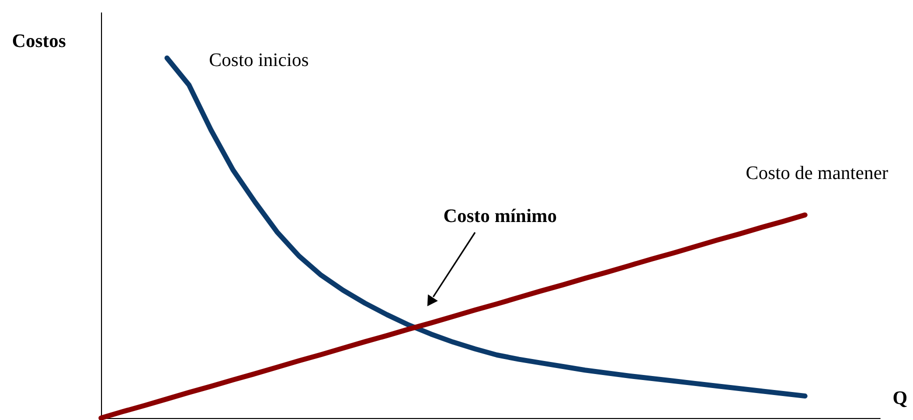 This screenshot has width=913, height=420. What do you see at coordinates (817, 173) in the screenshot?
I see `text: Costo de mantener` at bounding box center [817, 173].